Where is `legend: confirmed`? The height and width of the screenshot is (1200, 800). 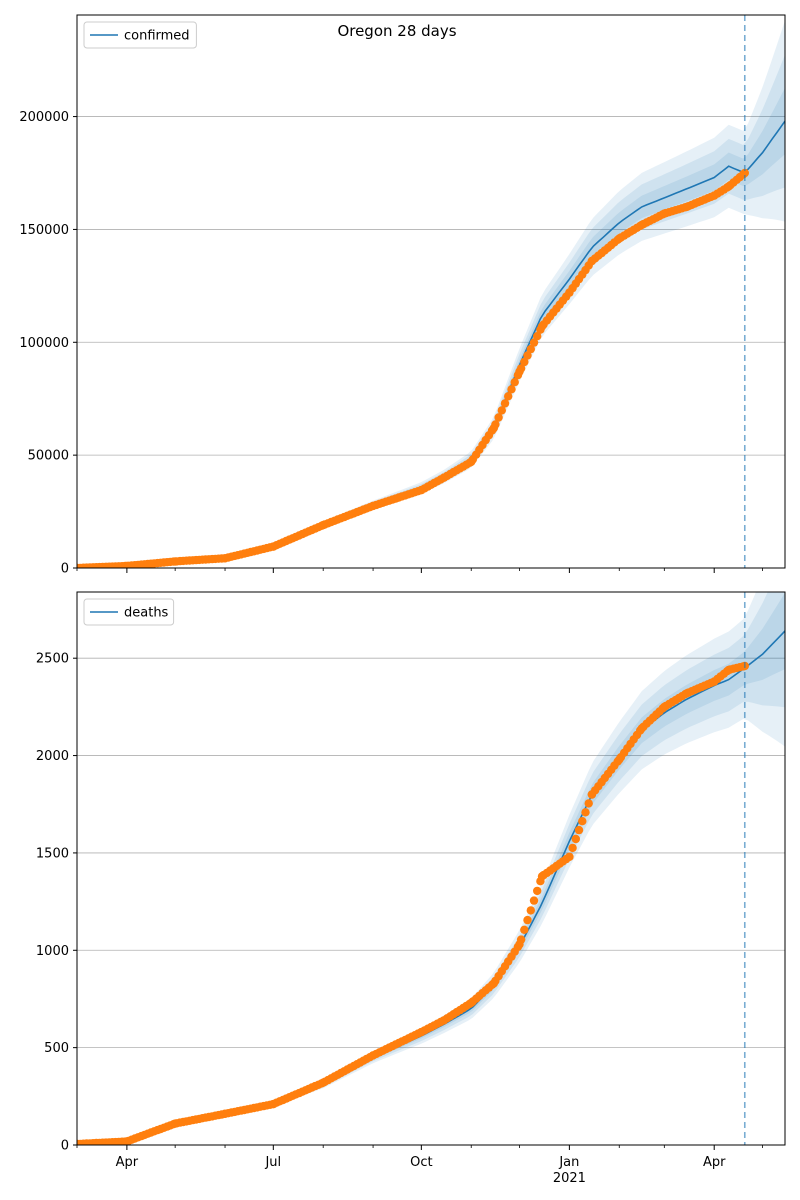
legend: confirmed is located at coordinates (140, 35).